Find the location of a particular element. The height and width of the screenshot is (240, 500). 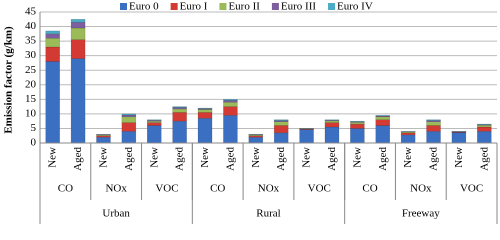

y-tick-label: 20 is located at coordinates (31, 84).